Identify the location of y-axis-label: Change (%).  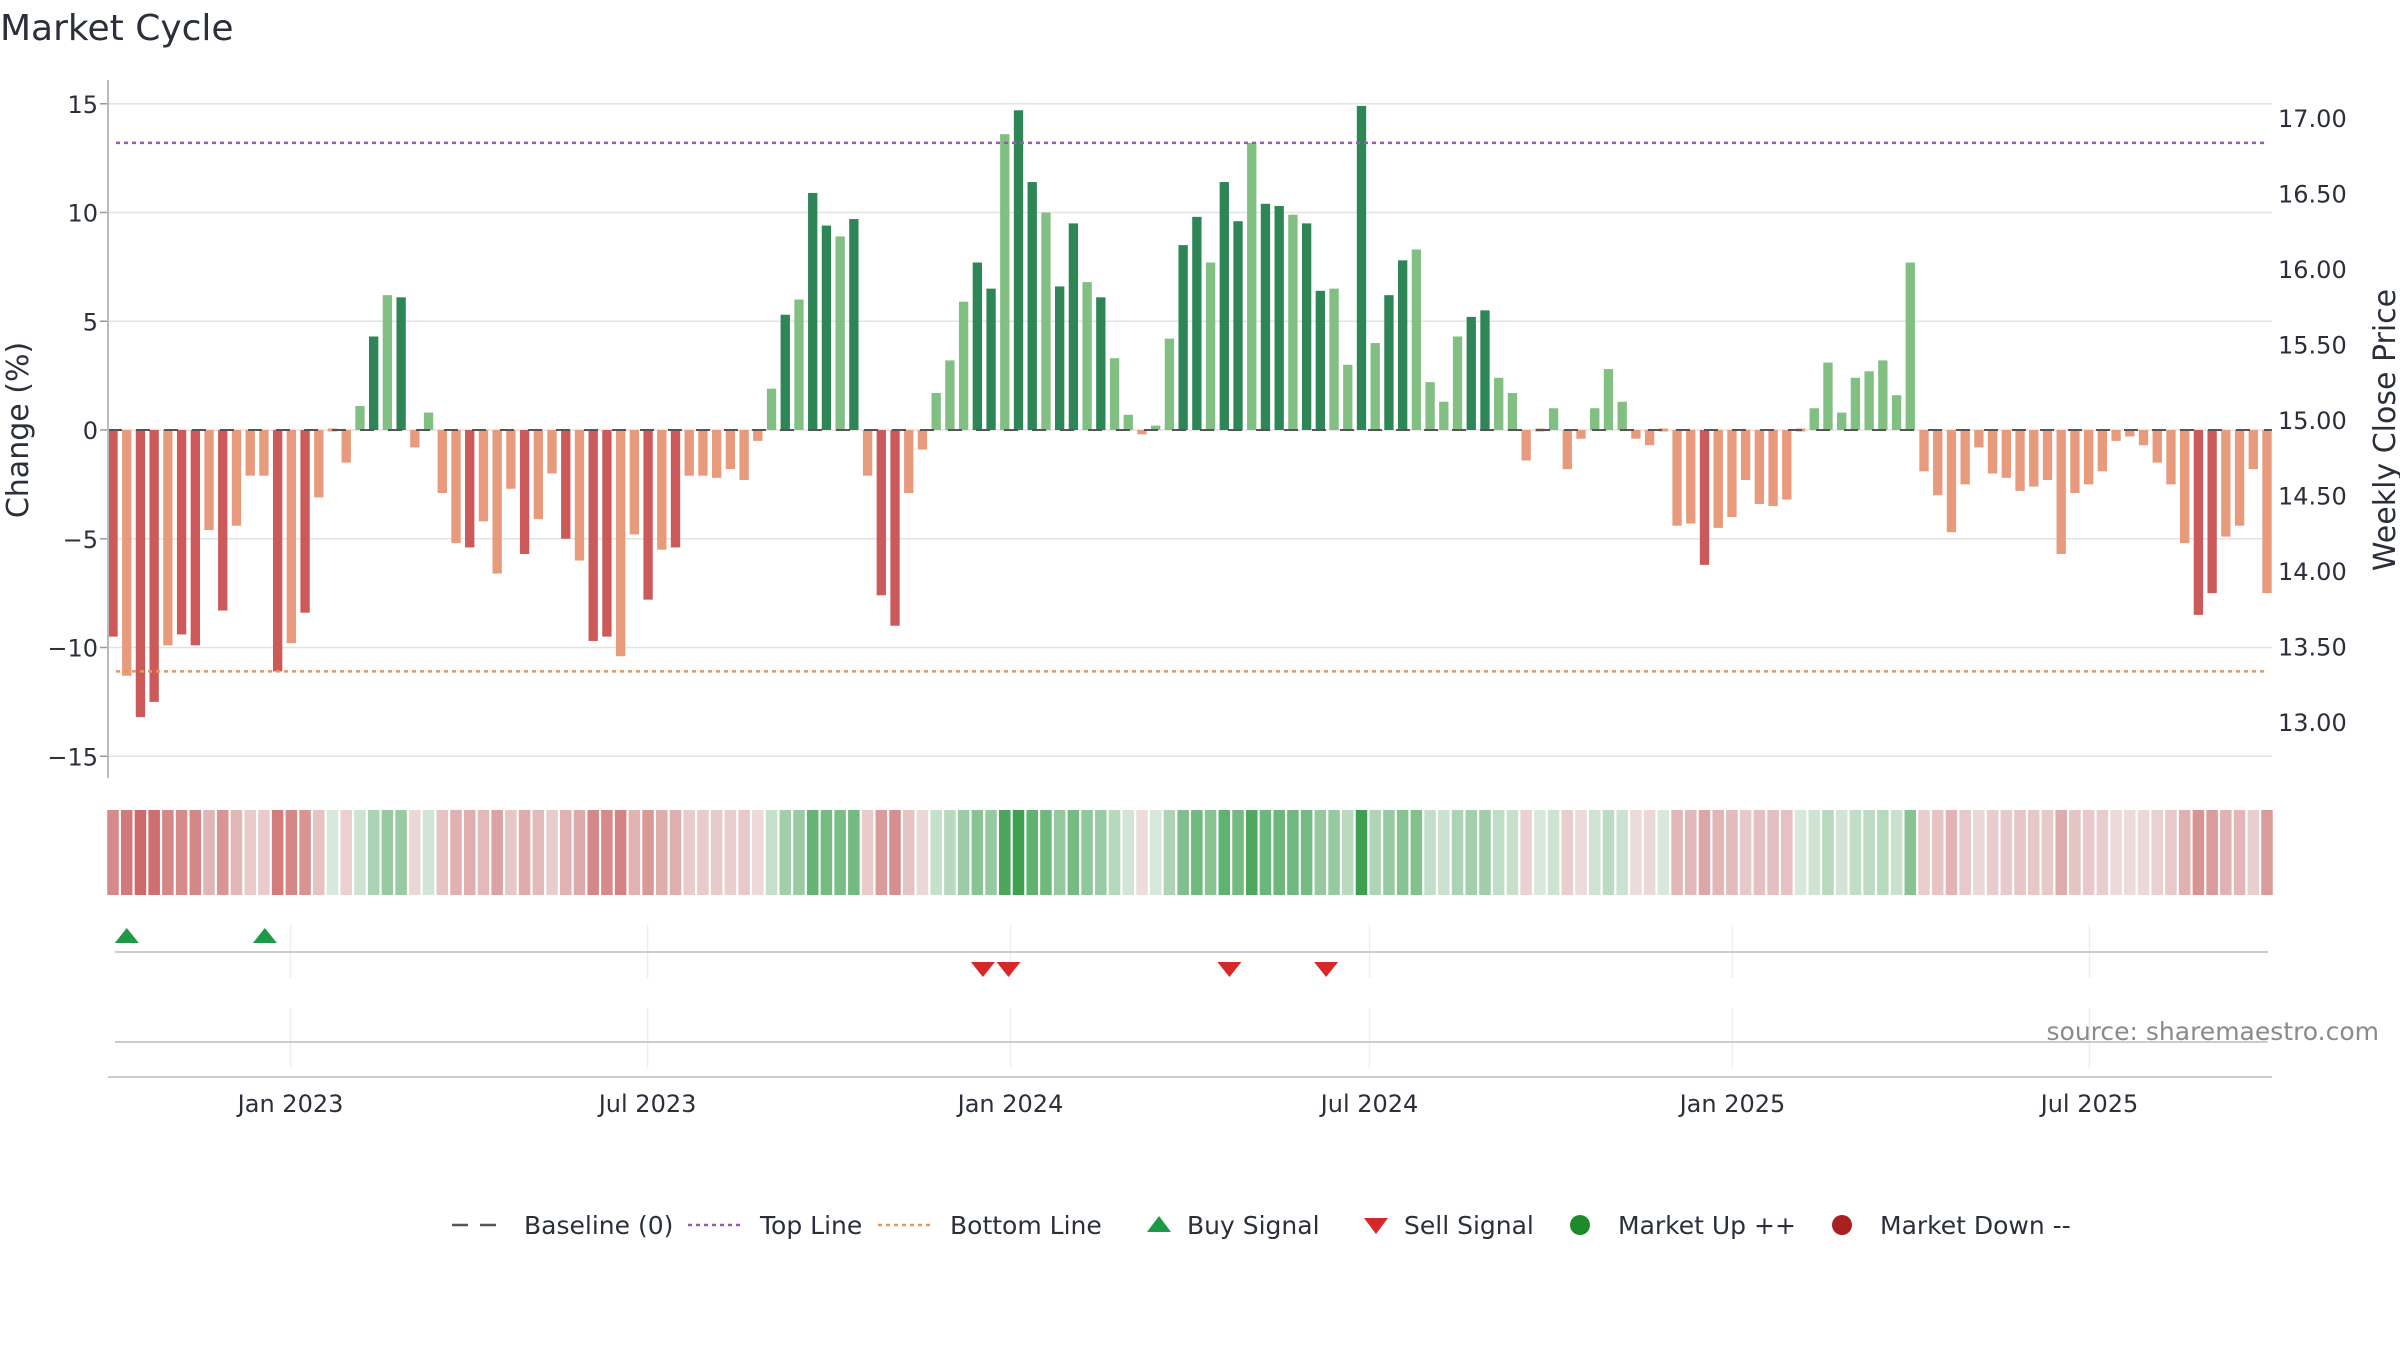
(18, 430).